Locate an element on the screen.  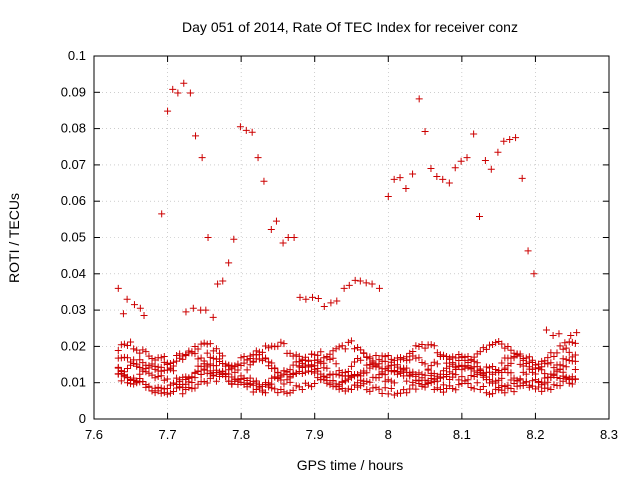
x-tick-label: 7.8 is located at coordinates (241, 434).